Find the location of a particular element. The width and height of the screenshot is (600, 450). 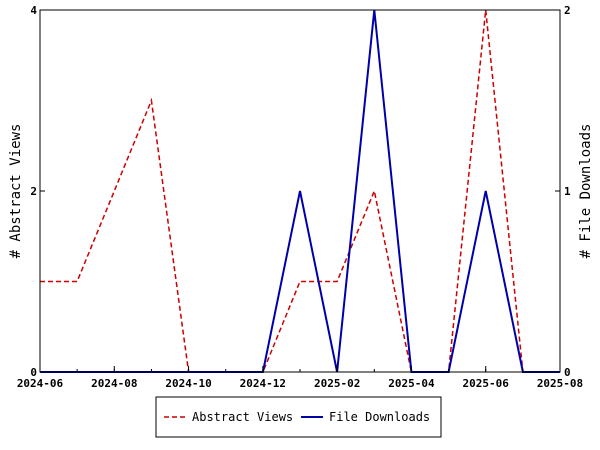

y-left-tick-label: 2 is located at coordinates (33, 191).